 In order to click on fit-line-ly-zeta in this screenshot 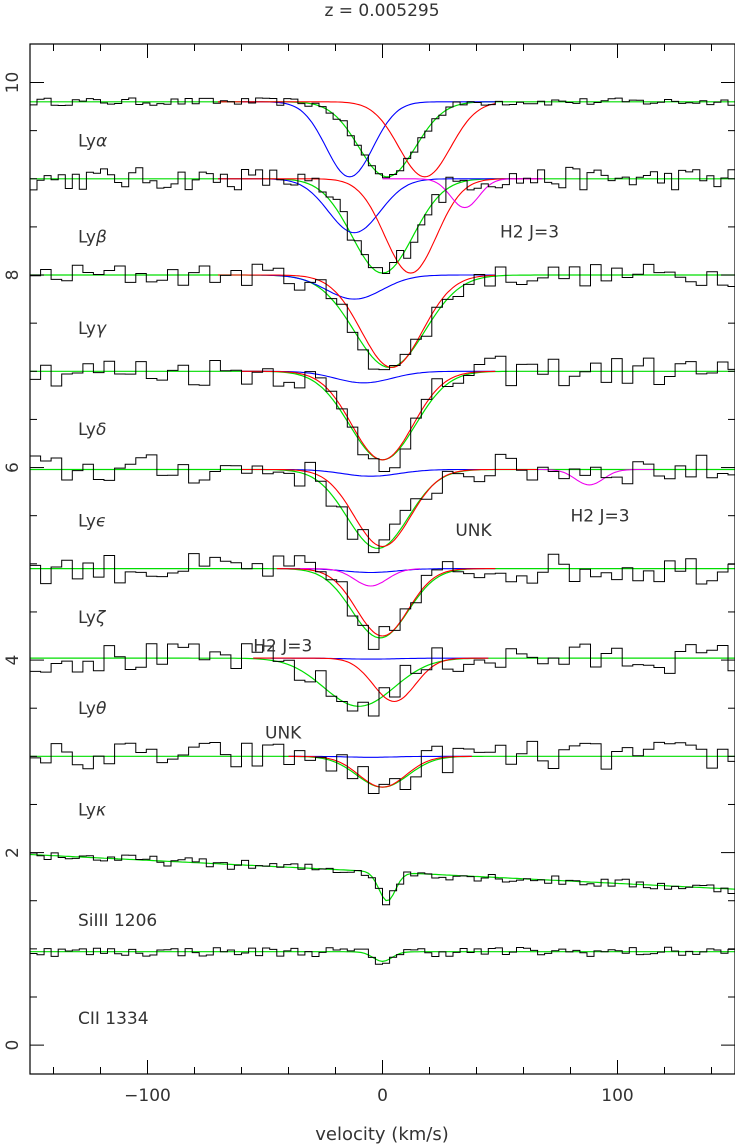, I will do `click(382, 603)`.